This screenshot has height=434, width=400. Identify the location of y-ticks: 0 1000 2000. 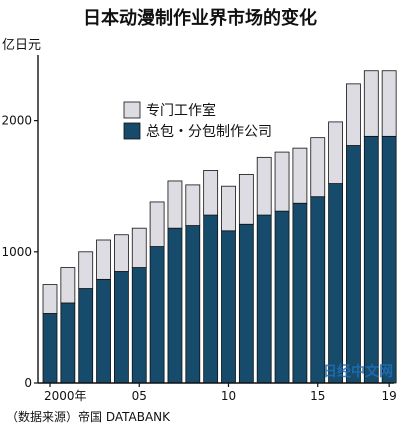
(19, 252).